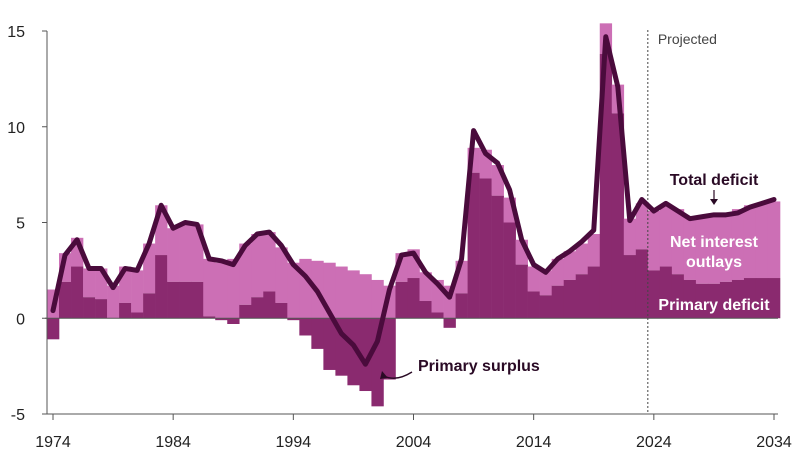 The height and width of the screenshot is (467, 799). What do you see at coordinates (401, 300) in the screenshot?
I see `primary-deficit-bar-2003` at bounding box center [401, 300].